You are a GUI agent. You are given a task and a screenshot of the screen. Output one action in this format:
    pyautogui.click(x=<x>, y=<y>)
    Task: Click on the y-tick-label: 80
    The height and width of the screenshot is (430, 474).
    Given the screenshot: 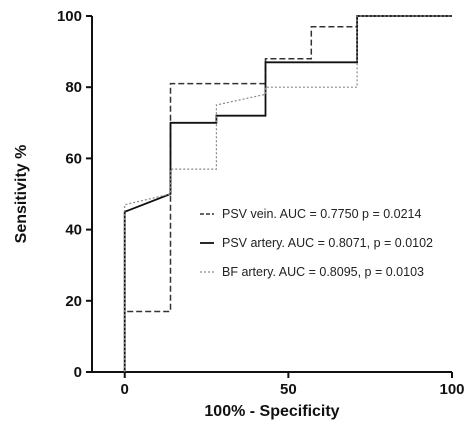 What is the action you would take?
    pyautogui.click(x=73, y=87)
    